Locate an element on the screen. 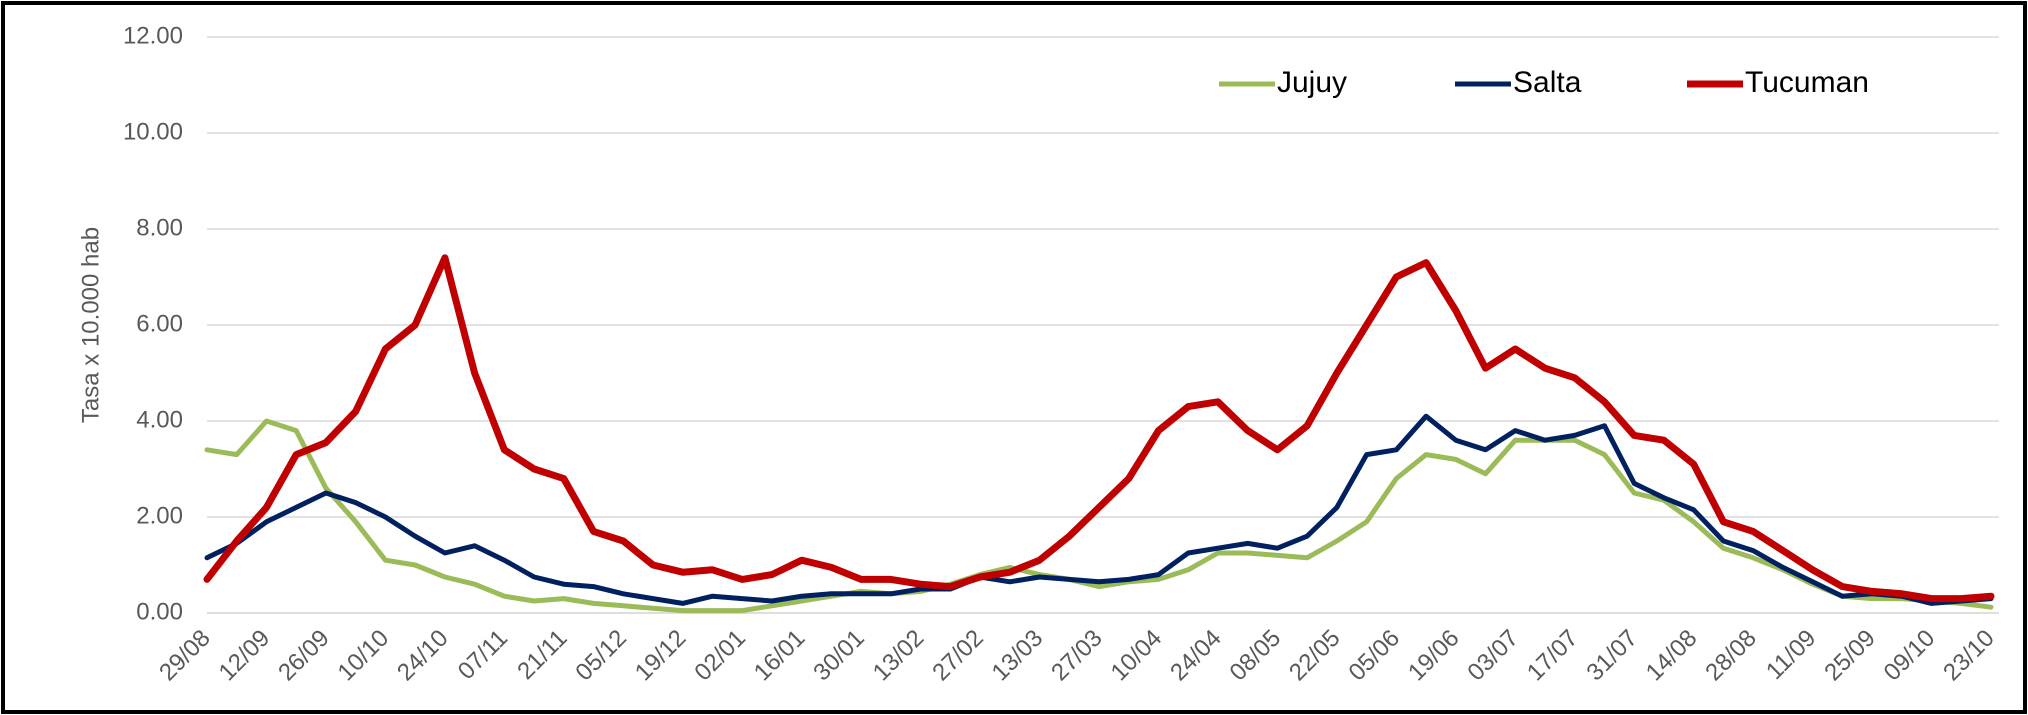 This screenshot has height=715, width=2028. y-tick-label: 4.00 is located at coordinates (159, 419).